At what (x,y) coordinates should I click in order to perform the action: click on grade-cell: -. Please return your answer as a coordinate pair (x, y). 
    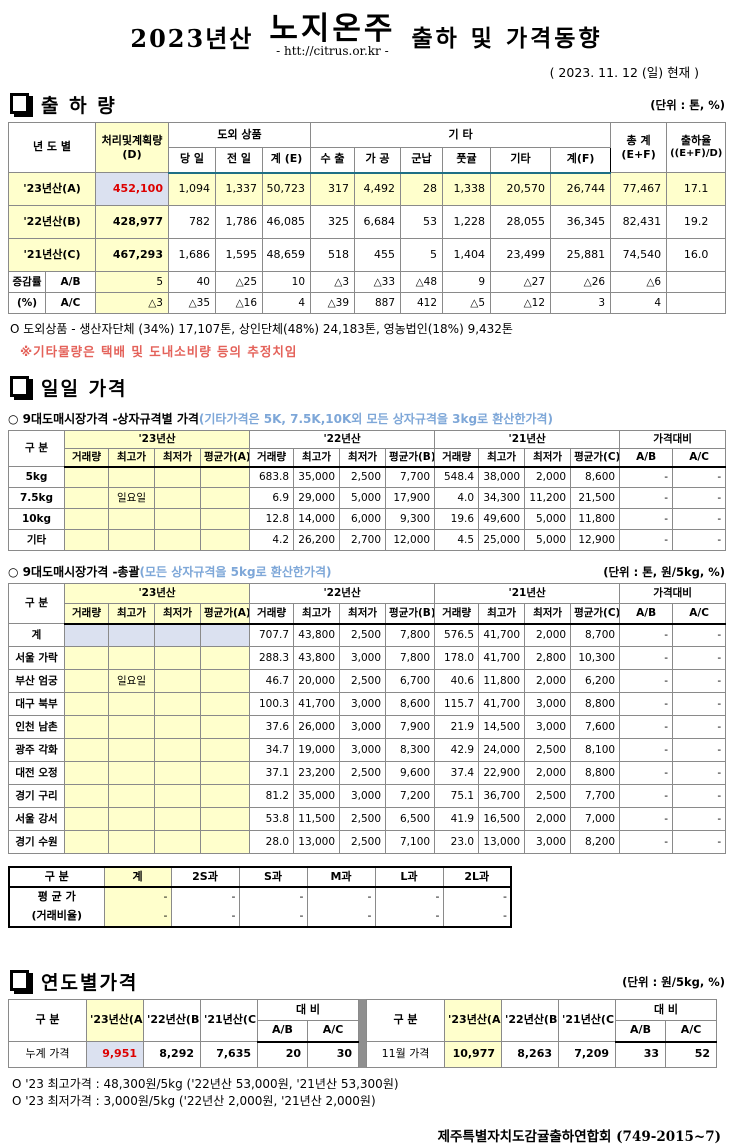
    Looking at the image, I should click on (205, 917).